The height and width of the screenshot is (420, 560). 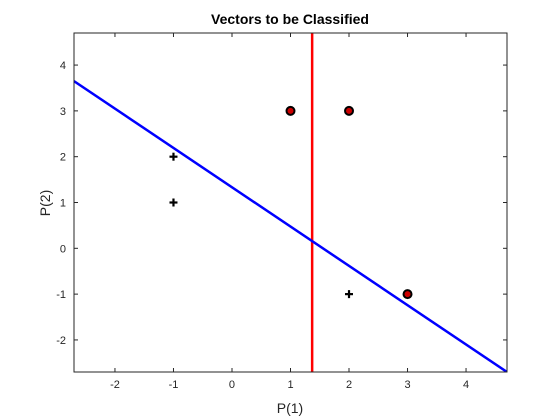 What do you see at coordinates (115, 385) in the screenshot?
I see `x-tick-label: -2` at bounding box center [115, 385].